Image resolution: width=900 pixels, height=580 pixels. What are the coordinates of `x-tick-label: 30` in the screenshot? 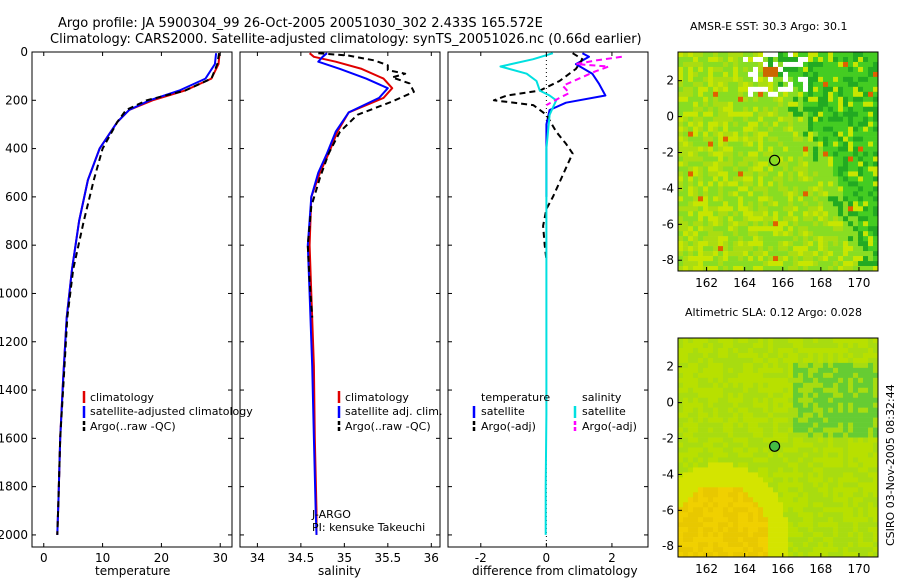 It's located at (220, 558).